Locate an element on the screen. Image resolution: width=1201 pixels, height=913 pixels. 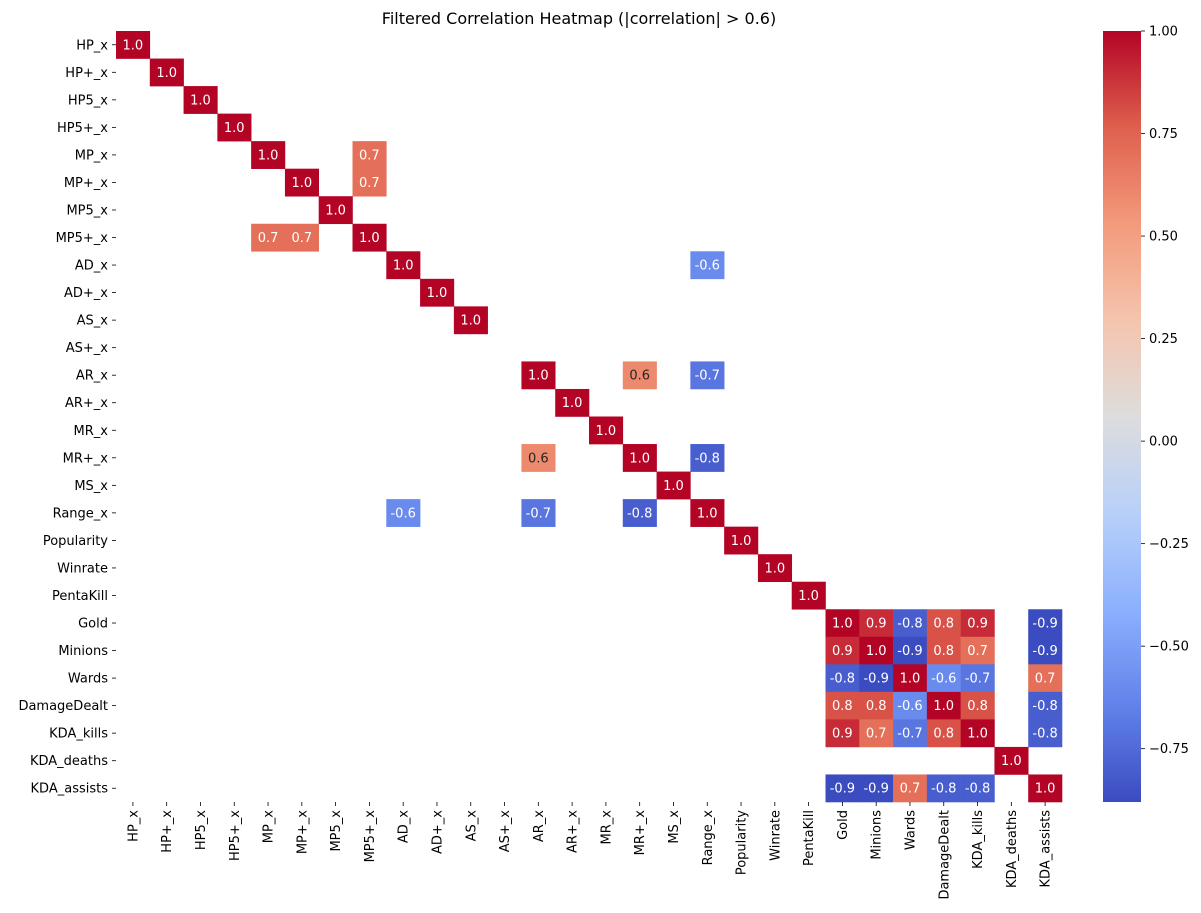
row-tick-label: MS_x is located at coordinates (91, 486).